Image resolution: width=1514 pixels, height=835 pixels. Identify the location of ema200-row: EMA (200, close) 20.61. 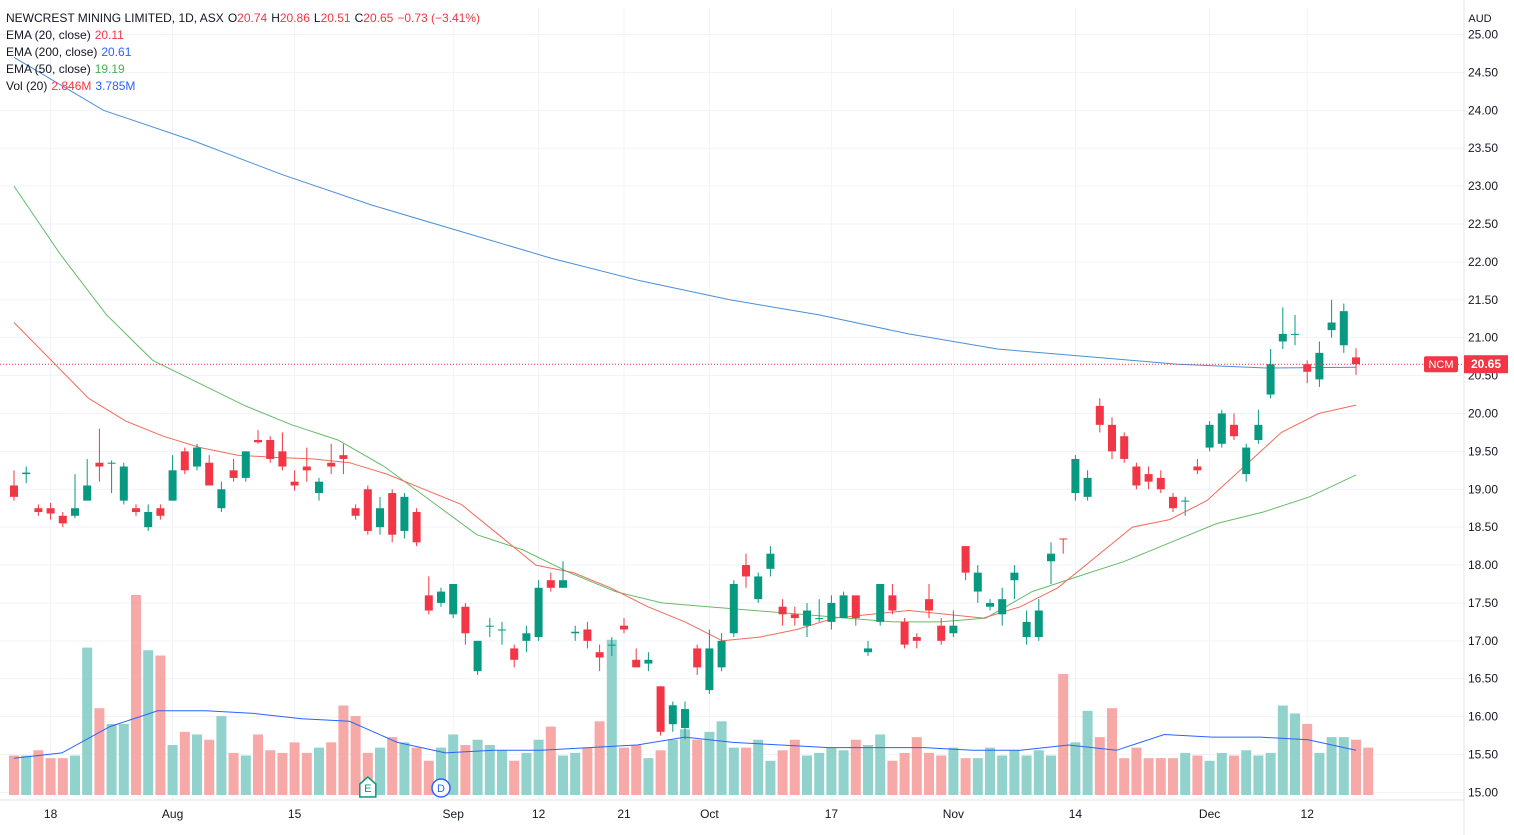
(245, 52).